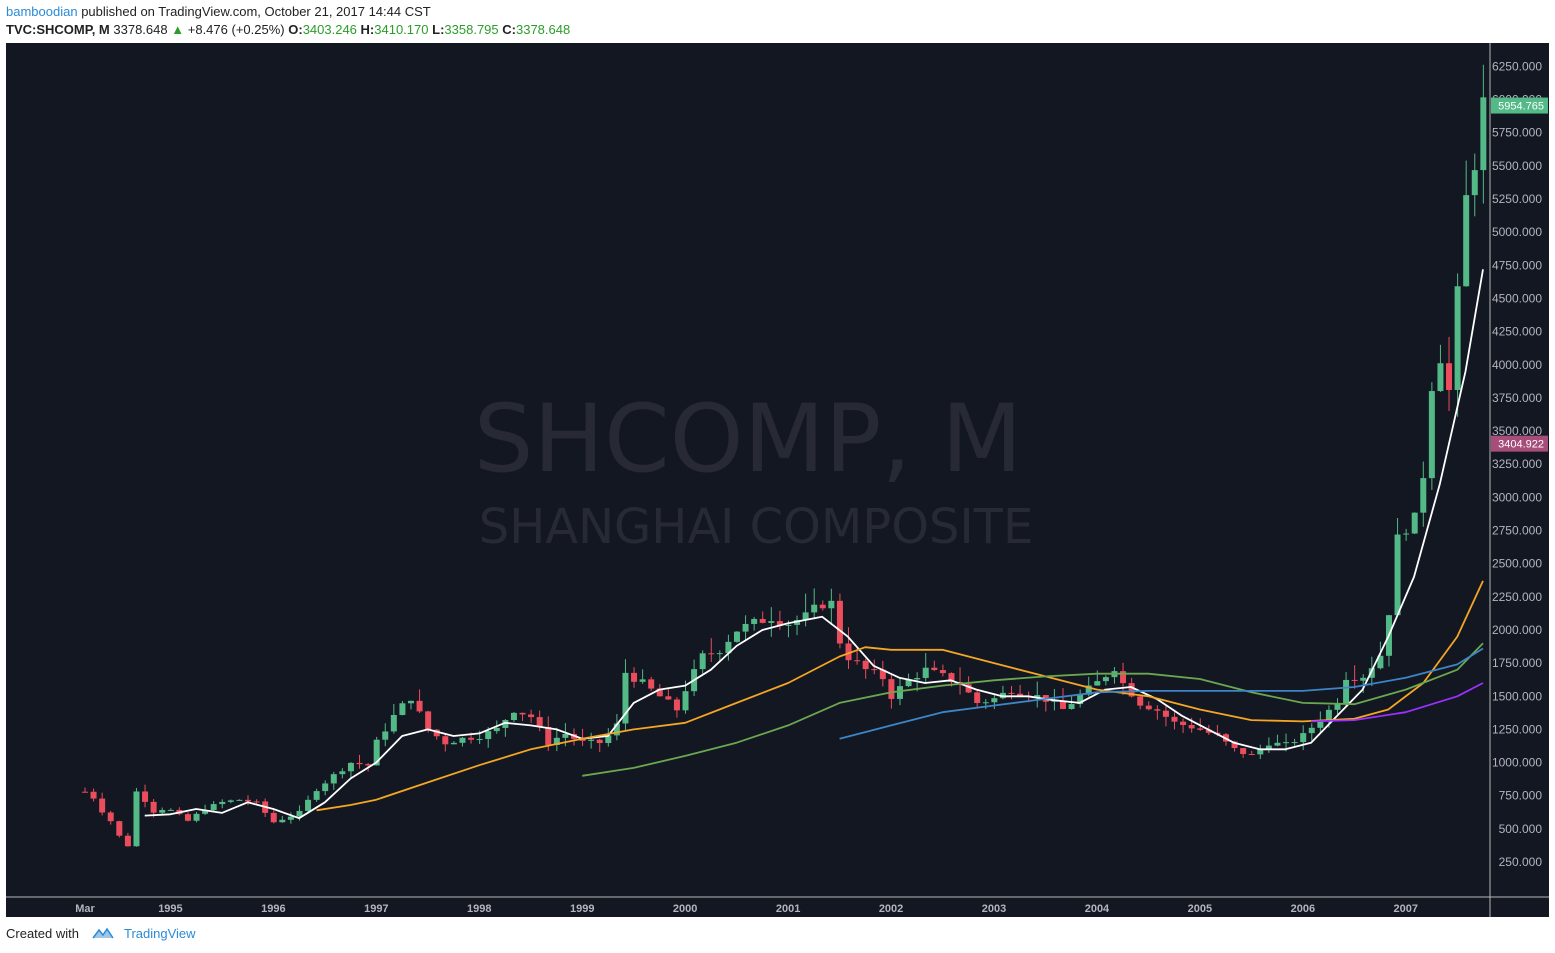  Describe the element at coordinates (1521, 862) in the screenshot. I see `y-tick-label: 250.000` at that location.